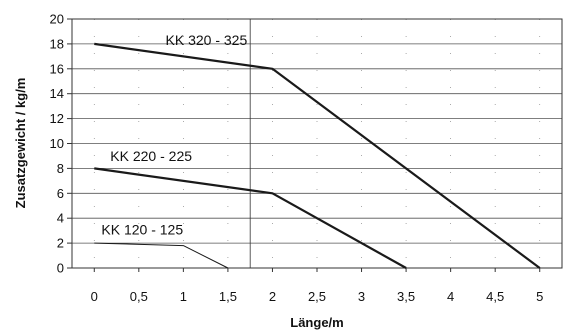 Image resolution: width=568 pixels, height=334 pixels. I want to click on y-tick-label-5: 10, so click(57, 143).